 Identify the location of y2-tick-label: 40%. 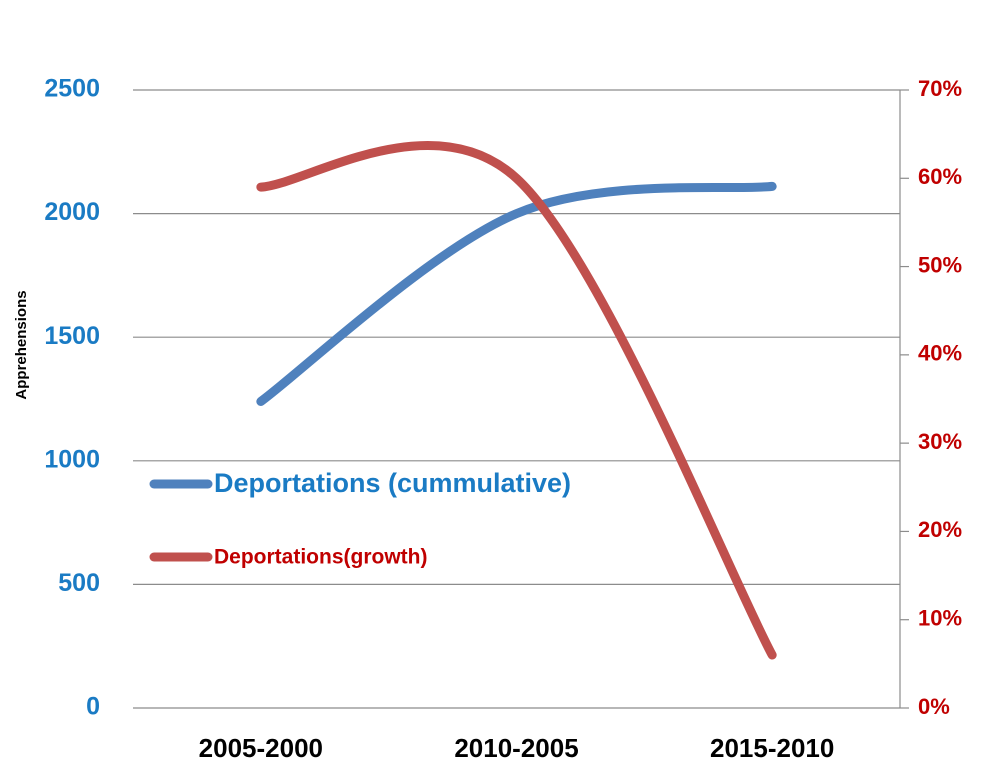
(940, 353).